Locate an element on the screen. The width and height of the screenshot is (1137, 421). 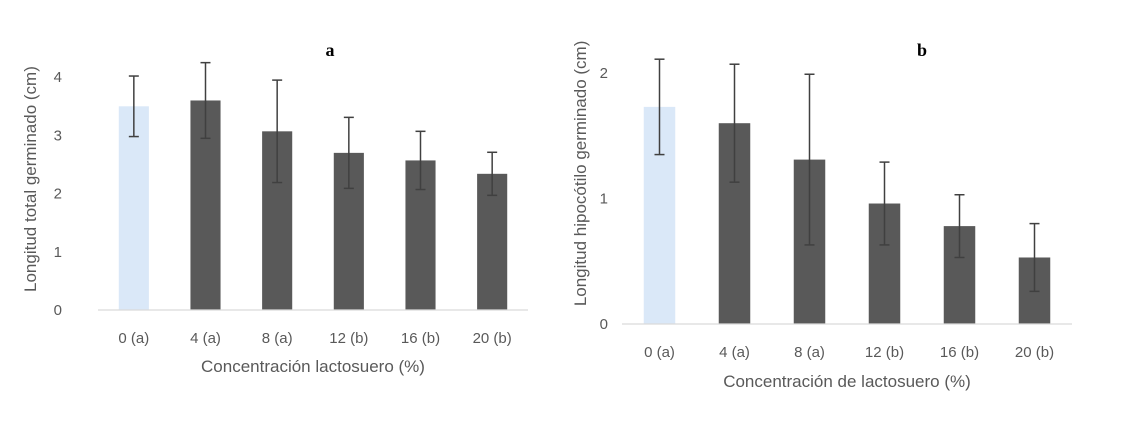
panel-title: a is located at coordinates (330, 50).